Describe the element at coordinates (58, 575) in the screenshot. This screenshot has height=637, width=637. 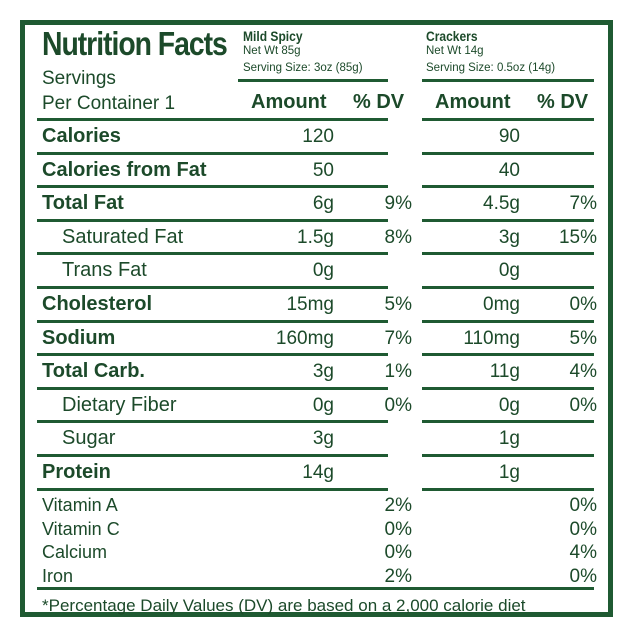
I see `vitamin-label: Iron` at that location.